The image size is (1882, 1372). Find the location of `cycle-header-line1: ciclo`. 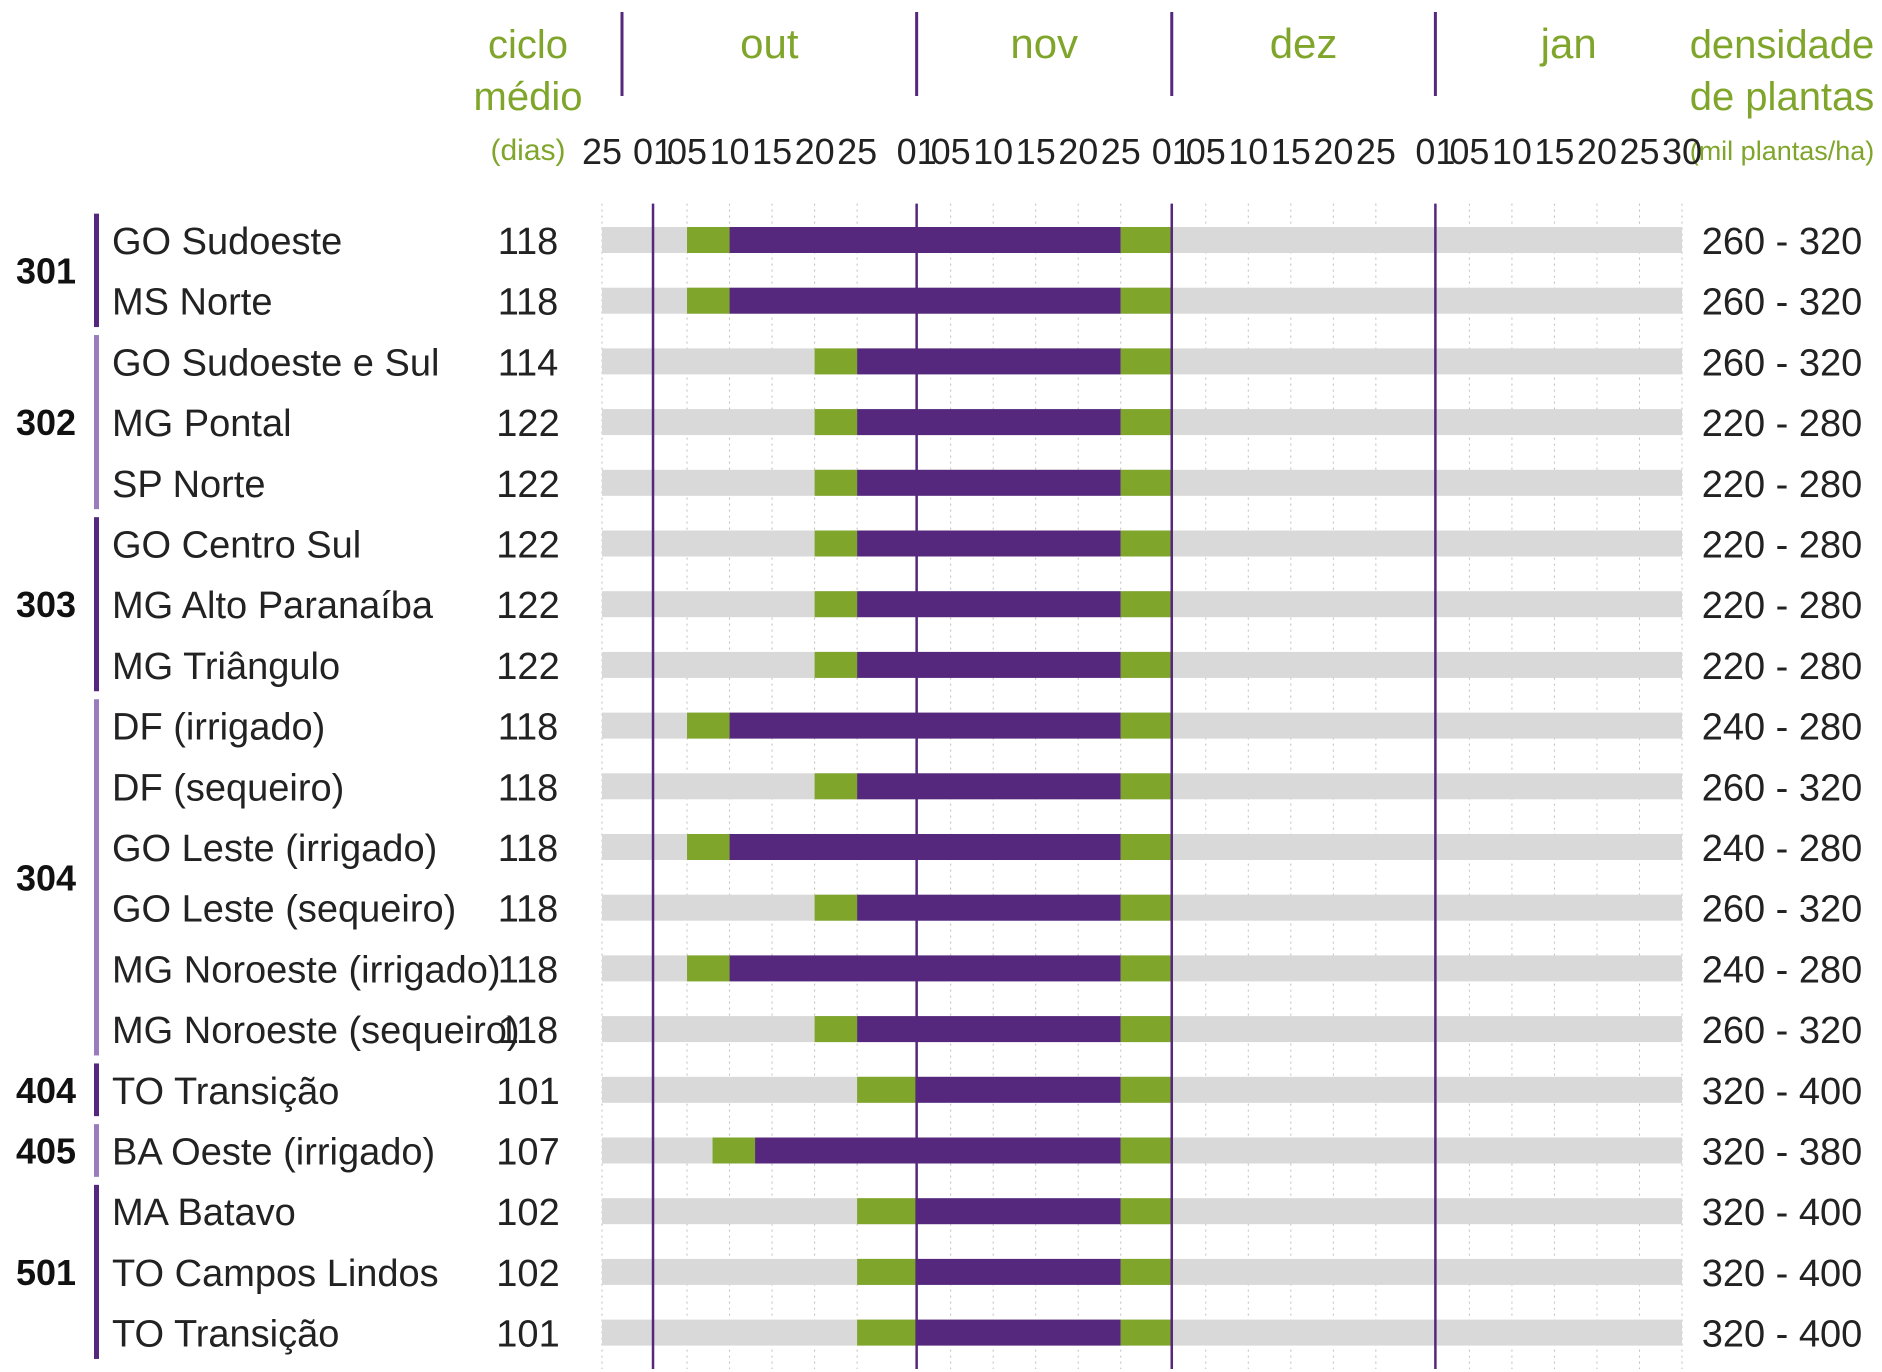

cycle-header-line1: ciclo is located at coordinates (528, 45).